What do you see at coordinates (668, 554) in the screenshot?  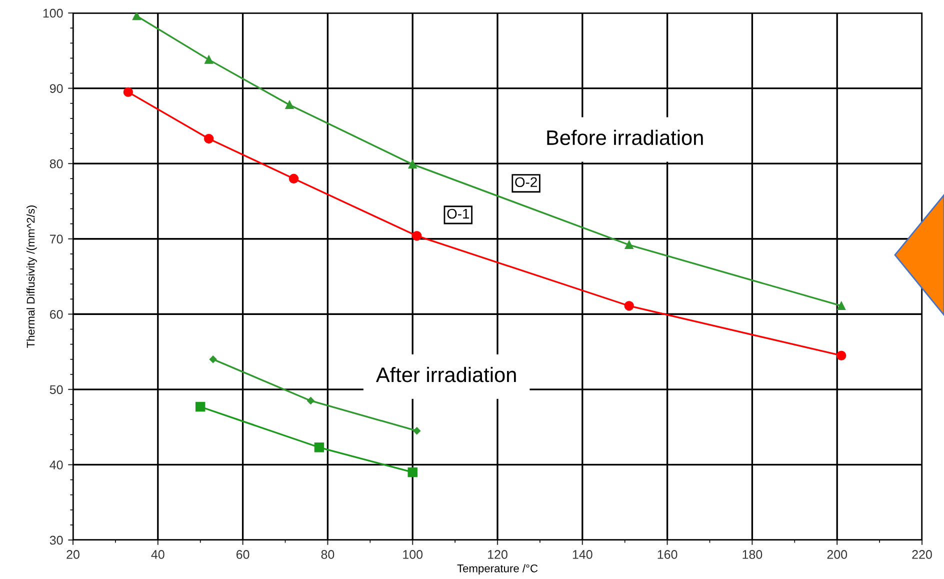 I see `x-tick-label: 160` at bounding box center [668, 554].